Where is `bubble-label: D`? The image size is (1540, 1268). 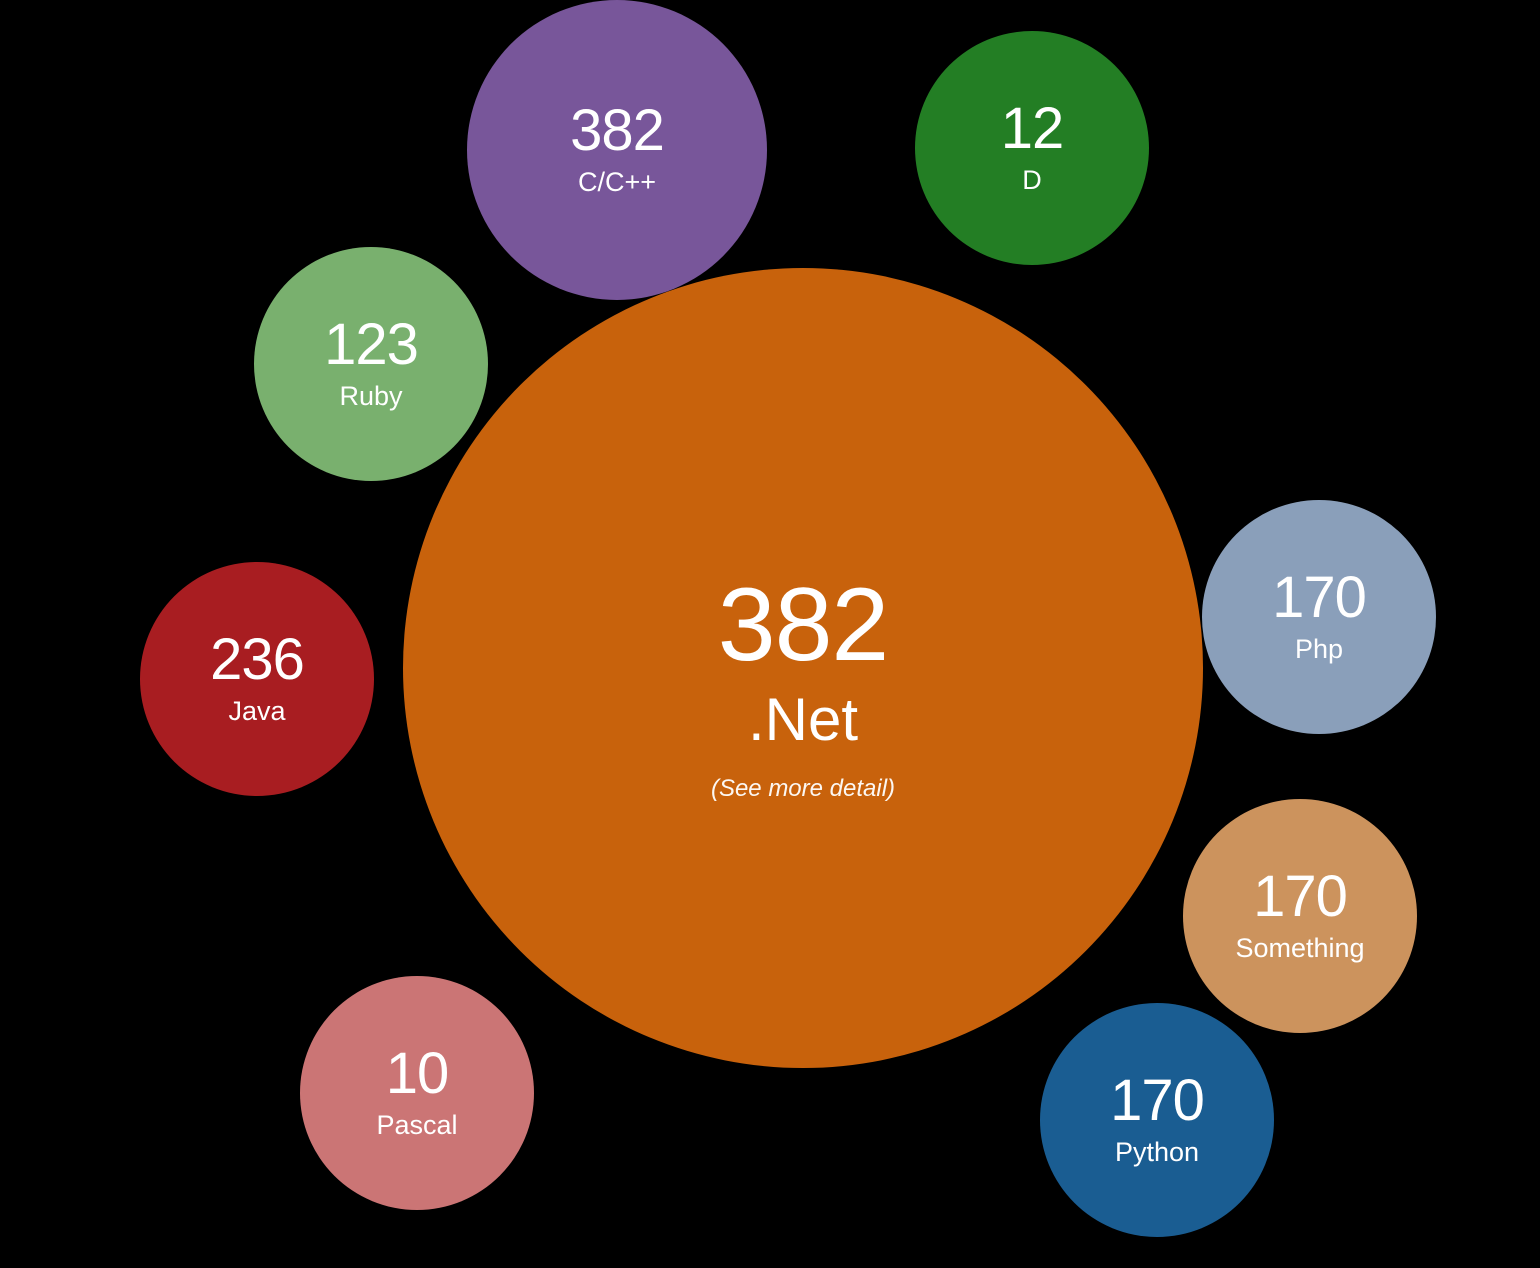
bubble-label: D is located at coordinates (1032, 180).